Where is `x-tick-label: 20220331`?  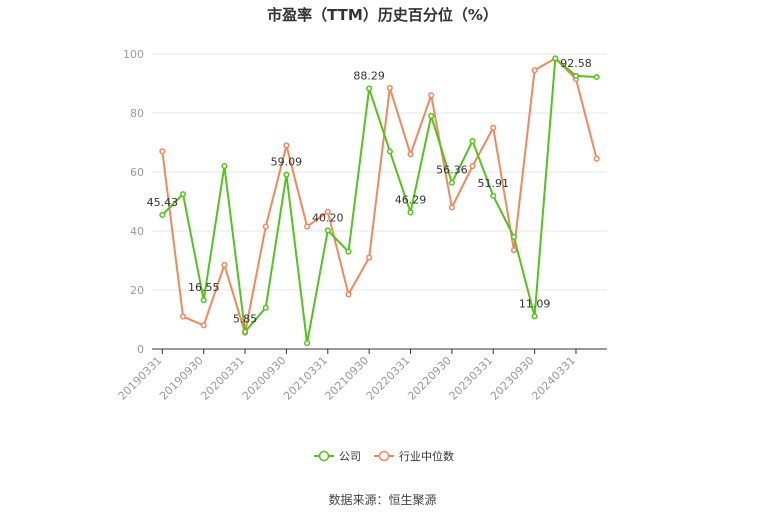 x-tick-label: 20220331 is located at coordinates (388, 378).